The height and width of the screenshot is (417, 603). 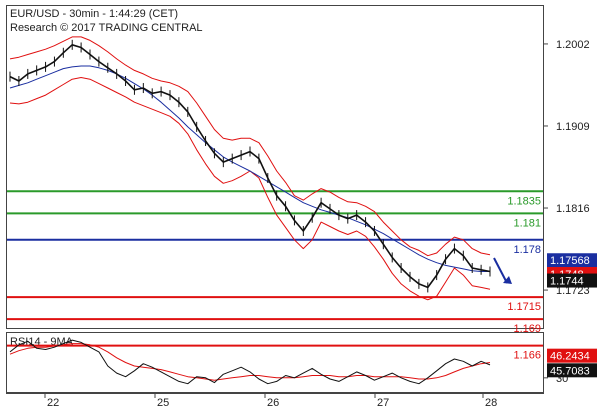 I want to click on level-label: 1.1715, so click(x=524, y=307).